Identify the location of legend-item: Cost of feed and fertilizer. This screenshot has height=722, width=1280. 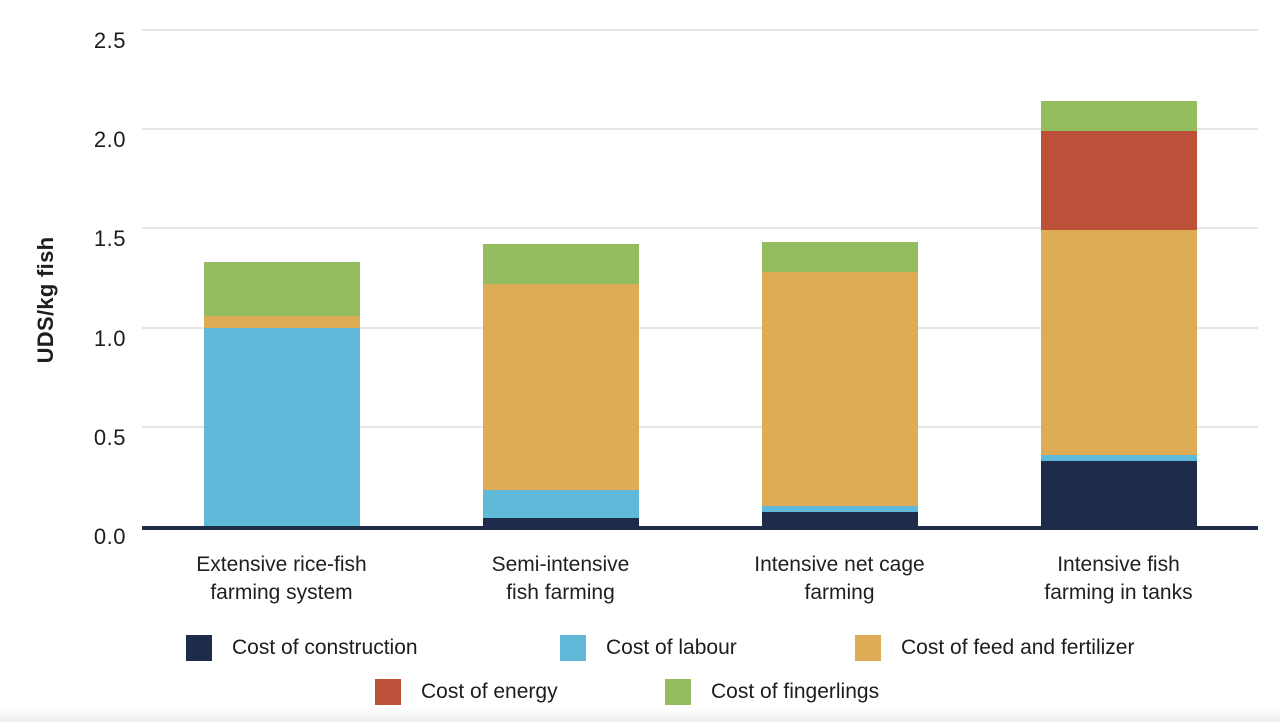
(994, 647).